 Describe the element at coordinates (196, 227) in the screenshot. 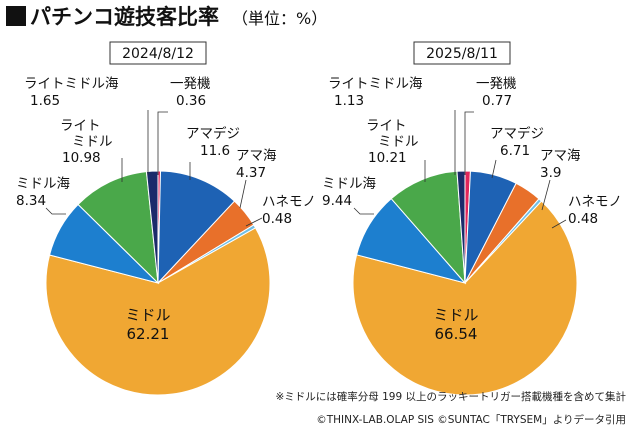

I see `pie-left-slice-アマデジ` at that location.